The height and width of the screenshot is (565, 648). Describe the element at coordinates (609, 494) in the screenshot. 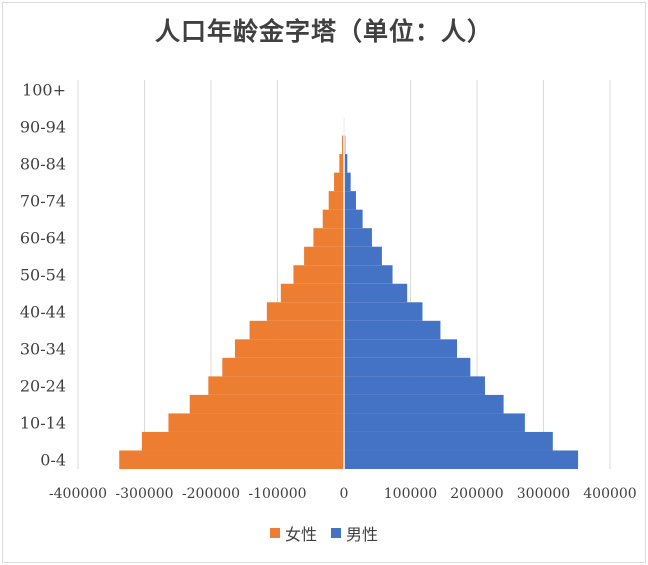

I see `x-tick-label: 400000` at that location.